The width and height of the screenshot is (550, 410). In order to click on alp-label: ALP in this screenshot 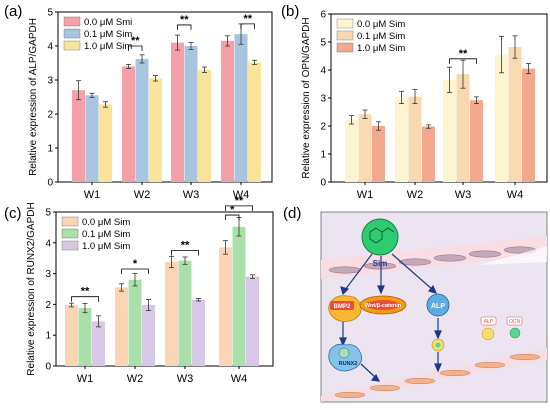, I will do `click(438, 306)`.